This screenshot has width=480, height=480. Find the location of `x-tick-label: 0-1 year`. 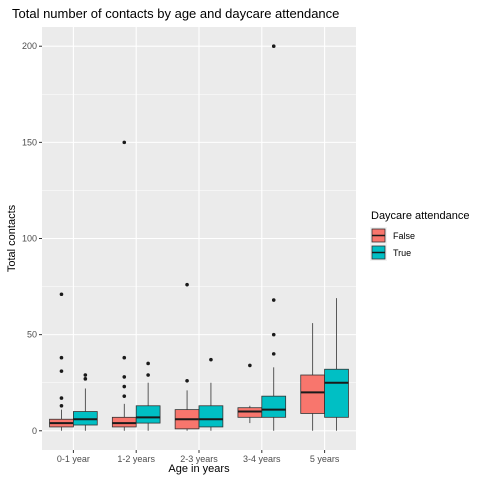

x-tick-label: 0-1 year is located at coordinates (73, 459).